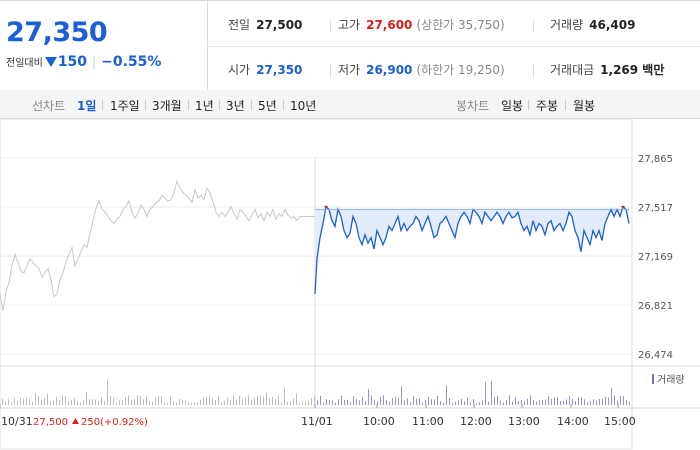 This screenshot has width=700, height=450. What do you see at coordinates (17, 421) in the screenshot?
I see `x-tick-label: 10/31` at bounding box center [17, 421].